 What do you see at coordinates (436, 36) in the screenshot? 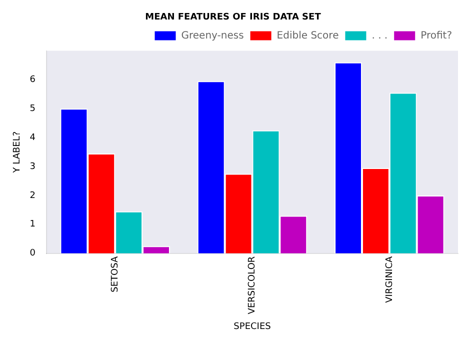
I see `legend-label: Profit?` at bounding box center [436, 36].